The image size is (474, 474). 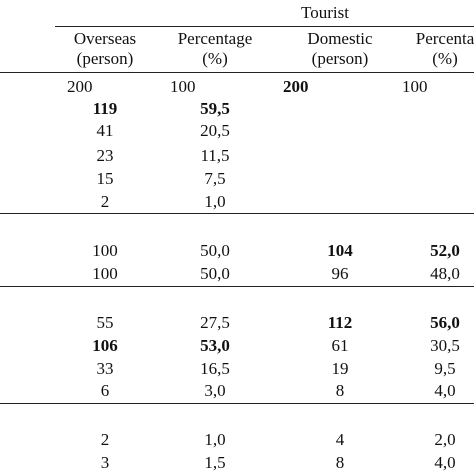 I want to click on col-header-dpercentage-line2: (%), so click(x=445, y=58).